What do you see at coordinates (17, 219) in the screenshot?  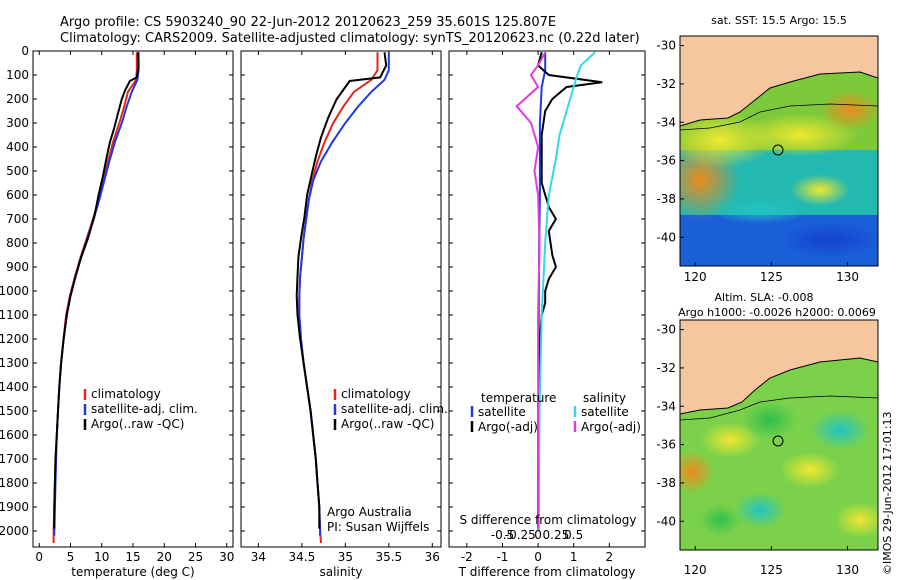 I see `y-tick-label: 700` at bounding box center [17, 219].